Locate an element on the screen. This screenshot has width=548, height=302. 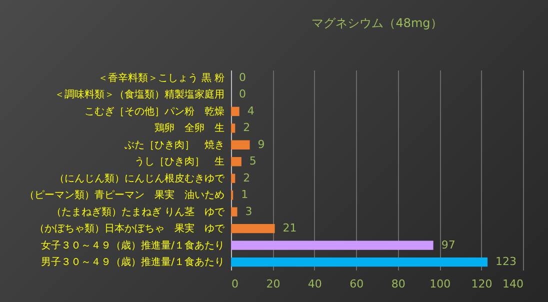
data-label: 123 is located at coordinates (506, 261).